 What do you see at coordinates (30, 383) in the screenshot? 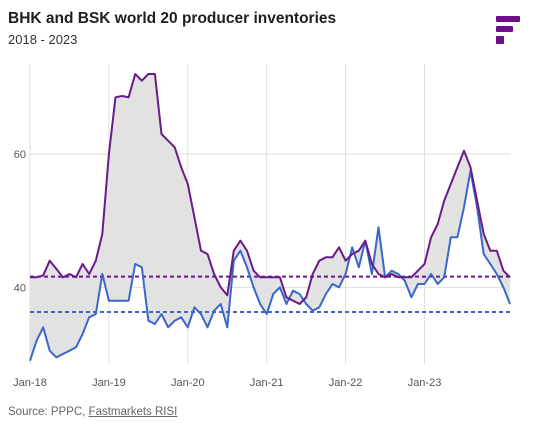
I see `x-tick-label: Jan-18` at bounding box center [30, 383].